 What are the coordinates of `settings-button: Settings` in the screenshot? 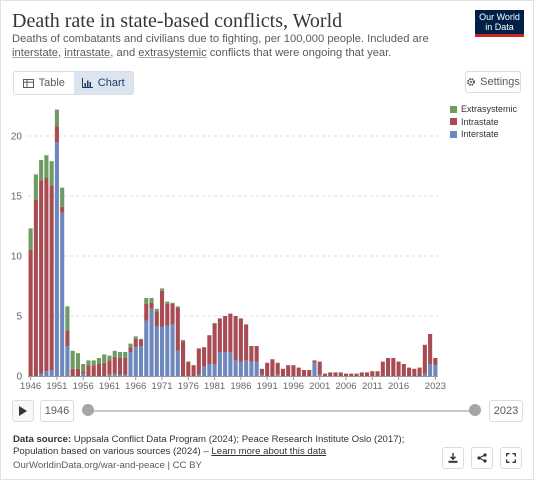 It's located at (493, 82).